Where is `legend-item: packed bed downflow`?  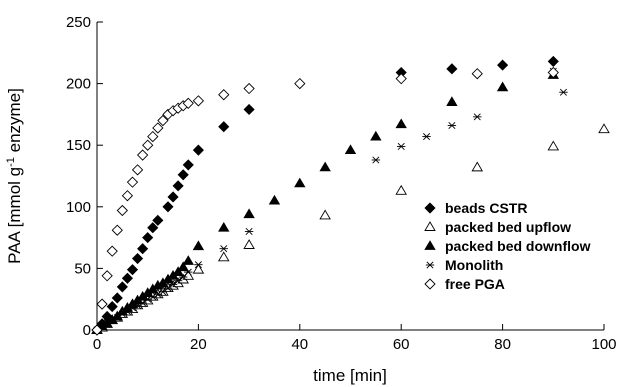
legend-item: packed bed downflow is located at coordinates (507, 246).